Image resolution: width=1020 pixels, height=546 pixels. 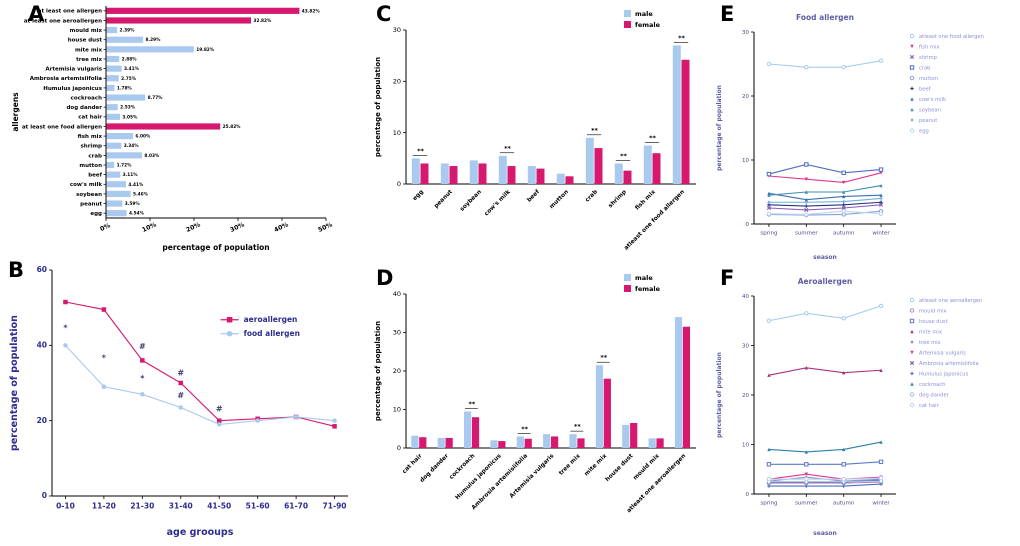 I want to click on svg-text: female, so click(x=648, y=289).